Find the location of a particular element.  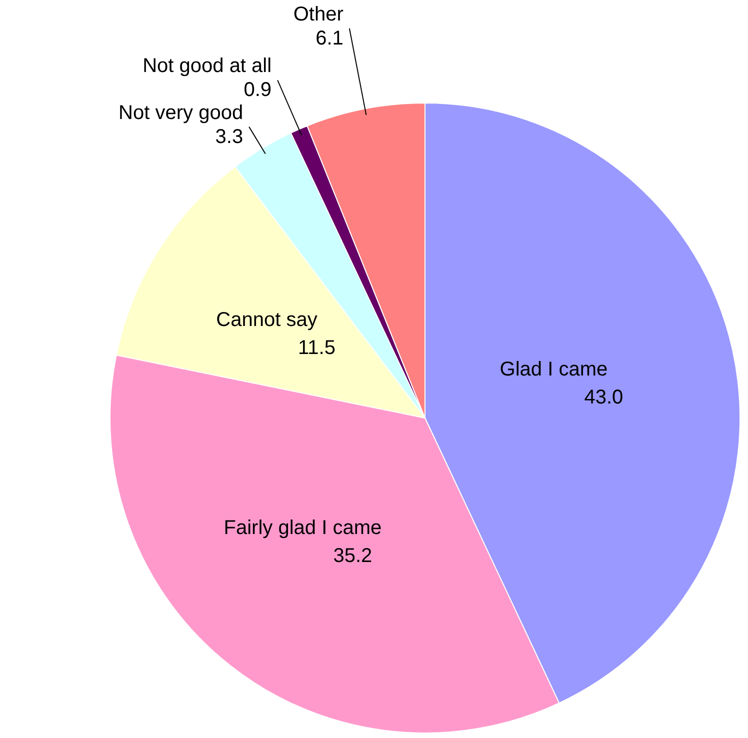

slice-label: Cannot say is located at coordinates (267, 320).